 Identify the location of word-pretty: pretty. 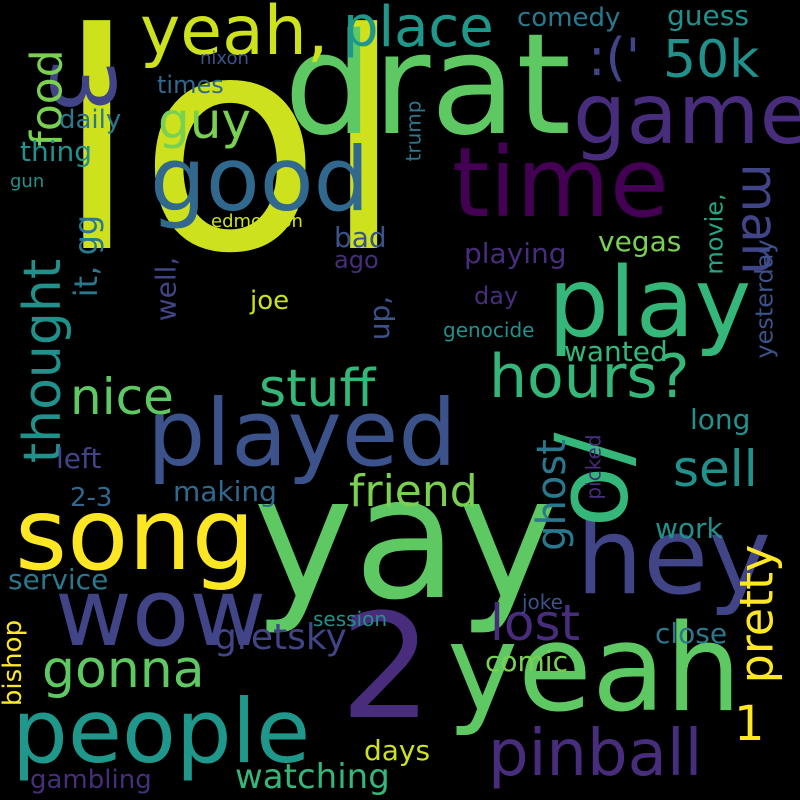
(756, 614).